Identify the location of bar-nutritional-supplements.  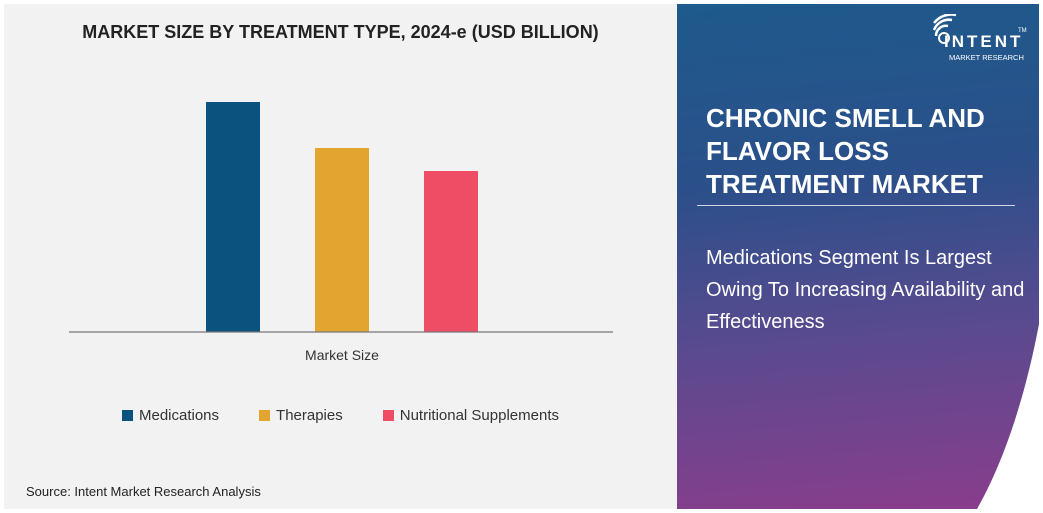
(451, 251).